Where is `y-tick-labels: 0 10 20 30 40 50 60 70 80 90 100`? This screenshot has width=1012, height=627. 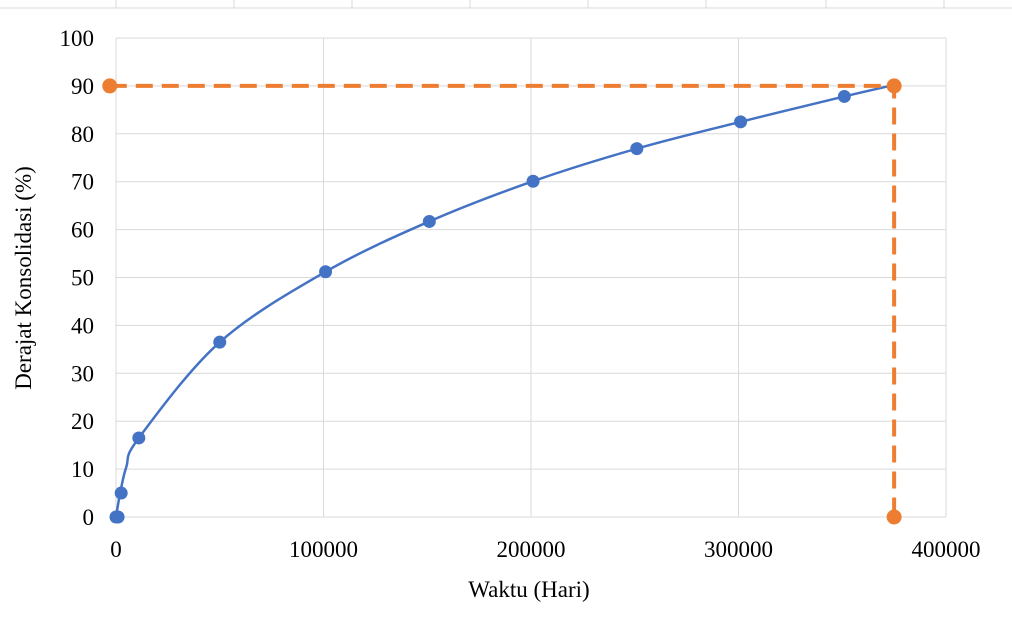 y-tick-labels: 0 10 20 30 40 50 60 70 80 90 100 is located at coordinates (77, 278).